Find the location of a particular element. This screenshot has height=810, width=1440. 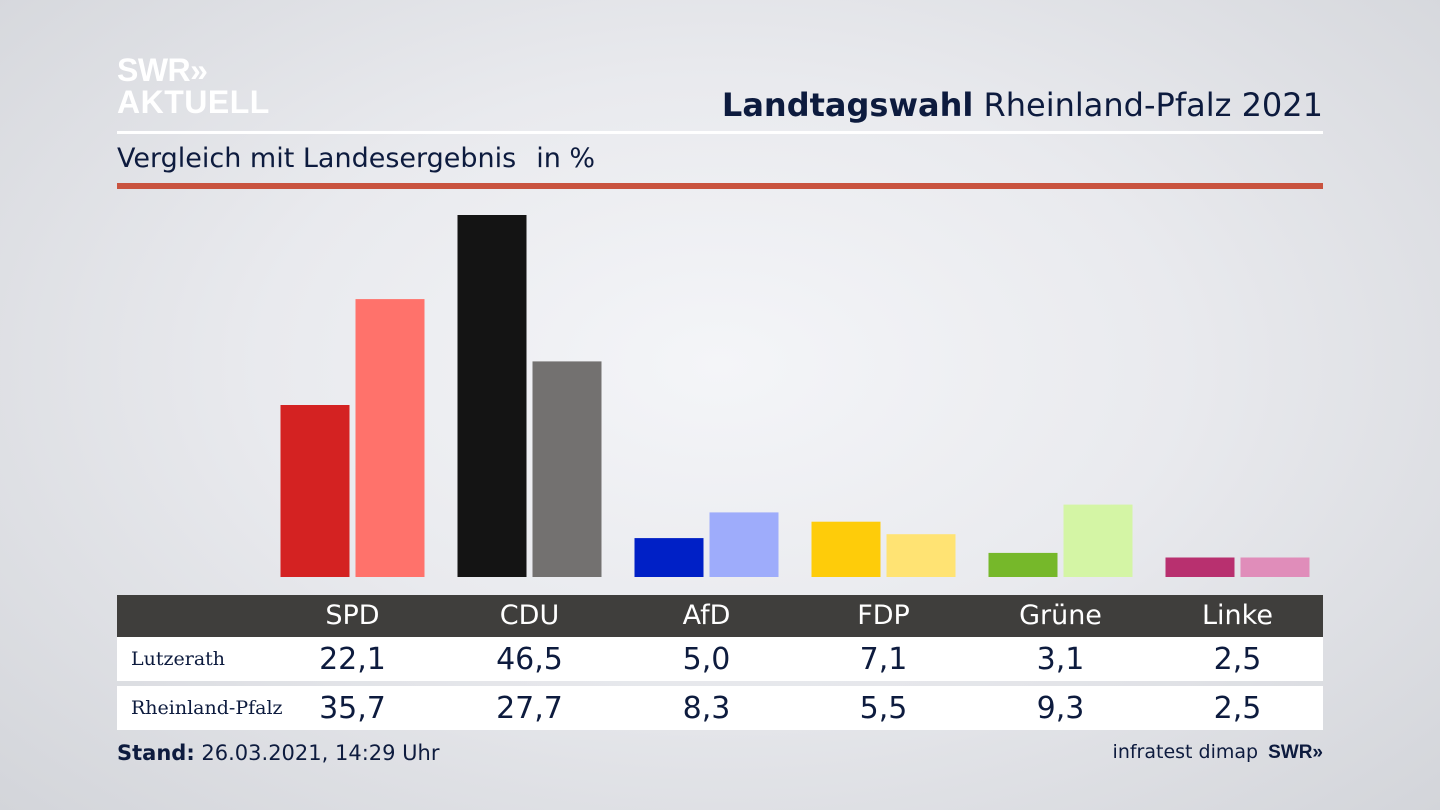

party-header-linke: Linke is located at coordinates (1237, 615).